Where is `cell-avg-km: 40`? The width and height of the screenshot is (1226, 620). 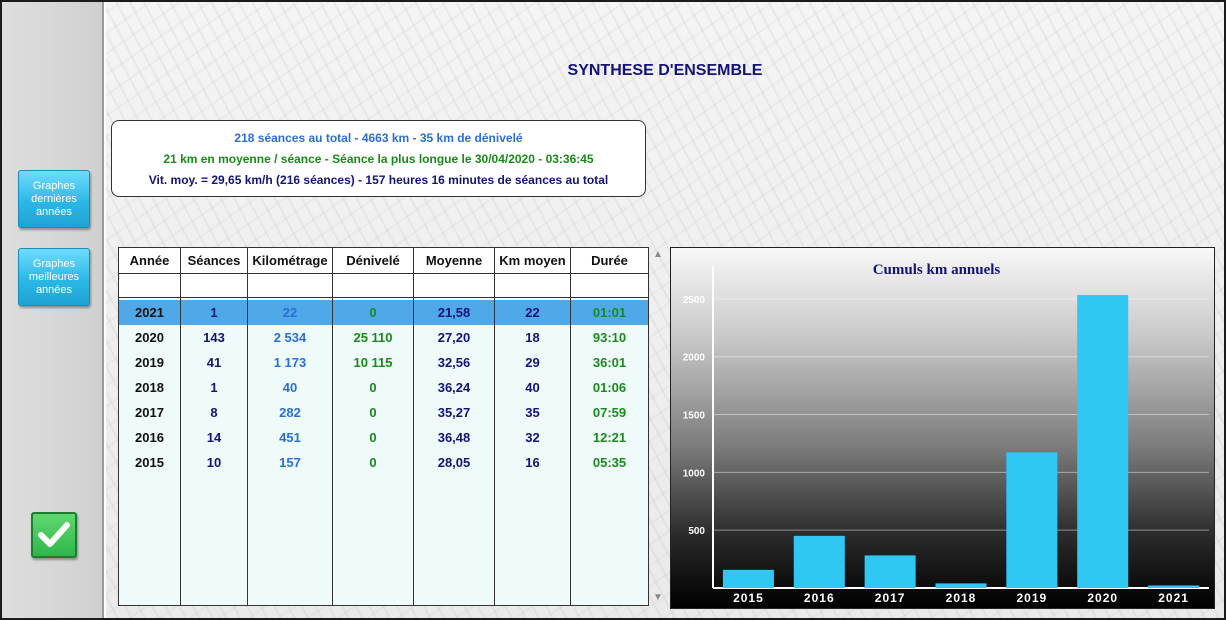 cell-avg-km: 40 is located at coordinates (532, 387).